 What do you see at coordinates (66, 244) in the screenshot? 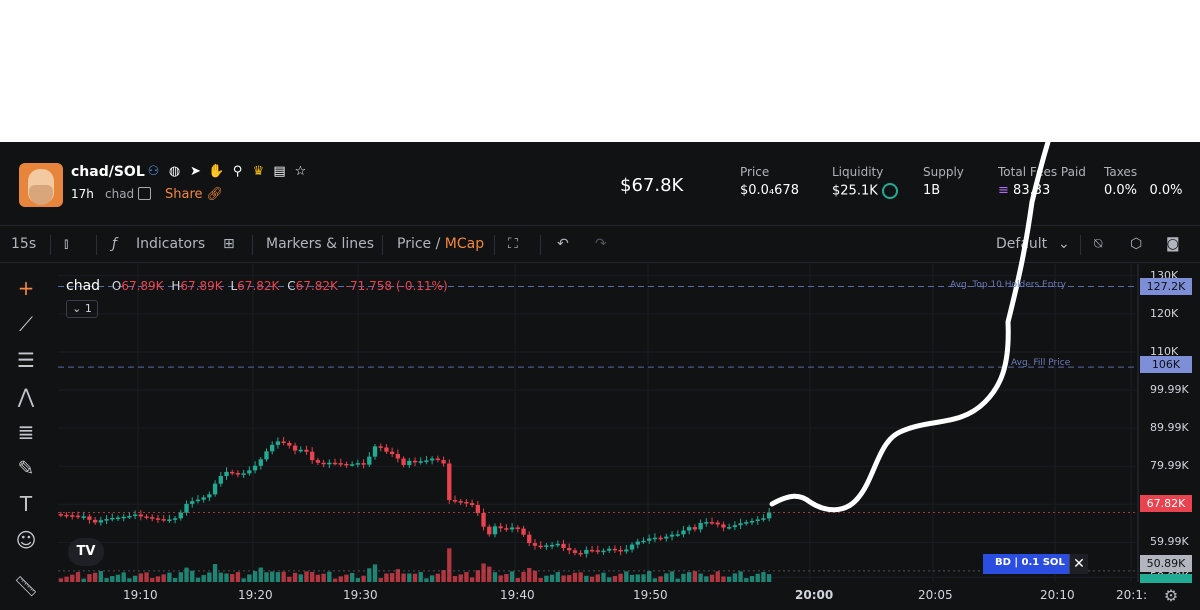
I see `candle-type-icon: ⫾` at bounding box center [66, 244].